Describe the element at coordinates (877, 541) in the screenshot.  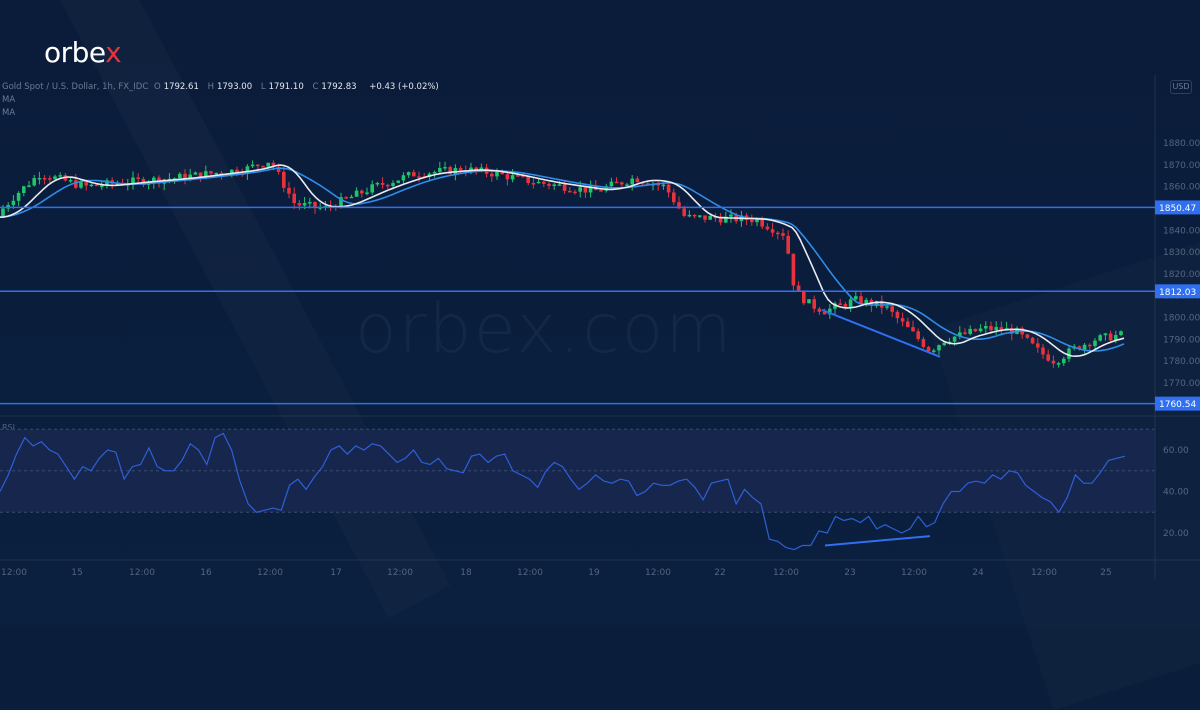
I see `rsi-trendline` at that location.